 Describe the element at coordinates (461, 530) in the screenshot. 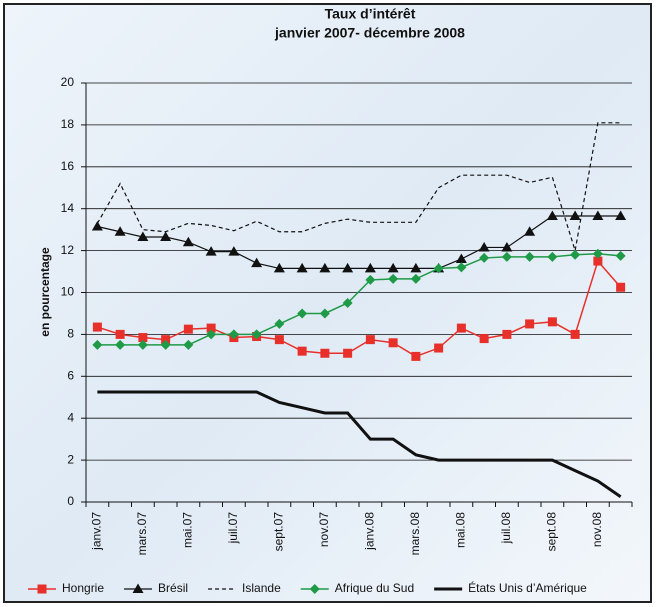

I see `x-tick-label: mai.08` at that location.